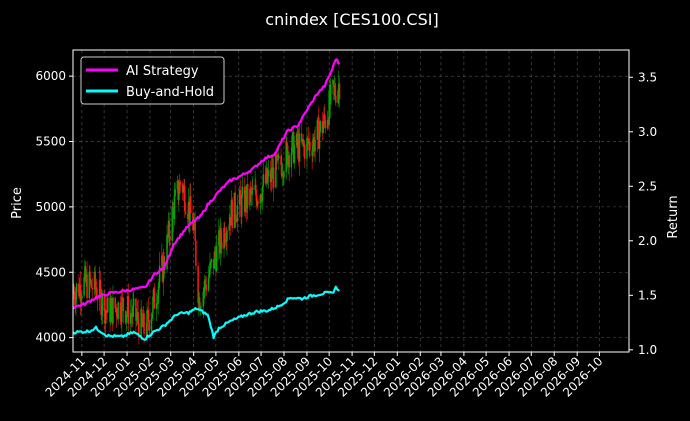  I want to click on right-tick-label: 2.5, so click(647, 186).